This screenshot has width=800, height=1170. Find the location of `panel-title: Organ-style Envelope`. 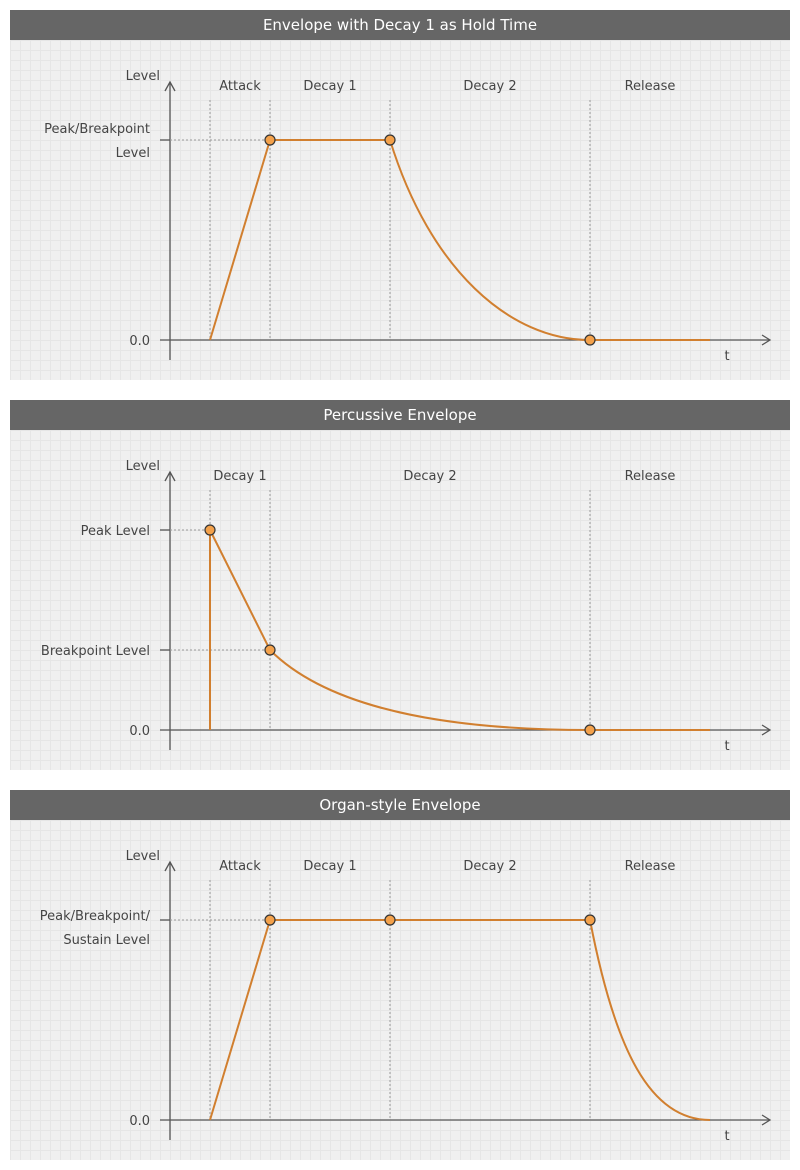

panel-title: Organ-style Envelope is located at coordinates (400, 805).